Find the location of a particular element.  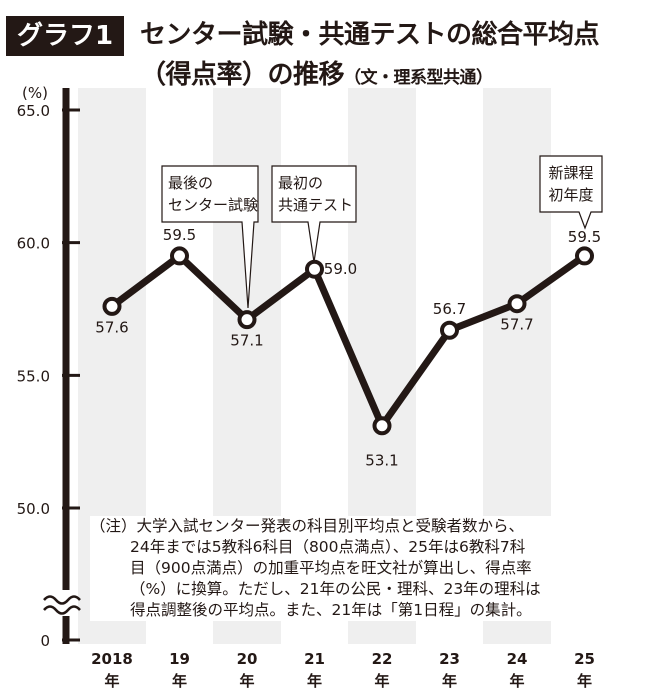

annotation-text: センター試験 is located at coordinates (213, 205).